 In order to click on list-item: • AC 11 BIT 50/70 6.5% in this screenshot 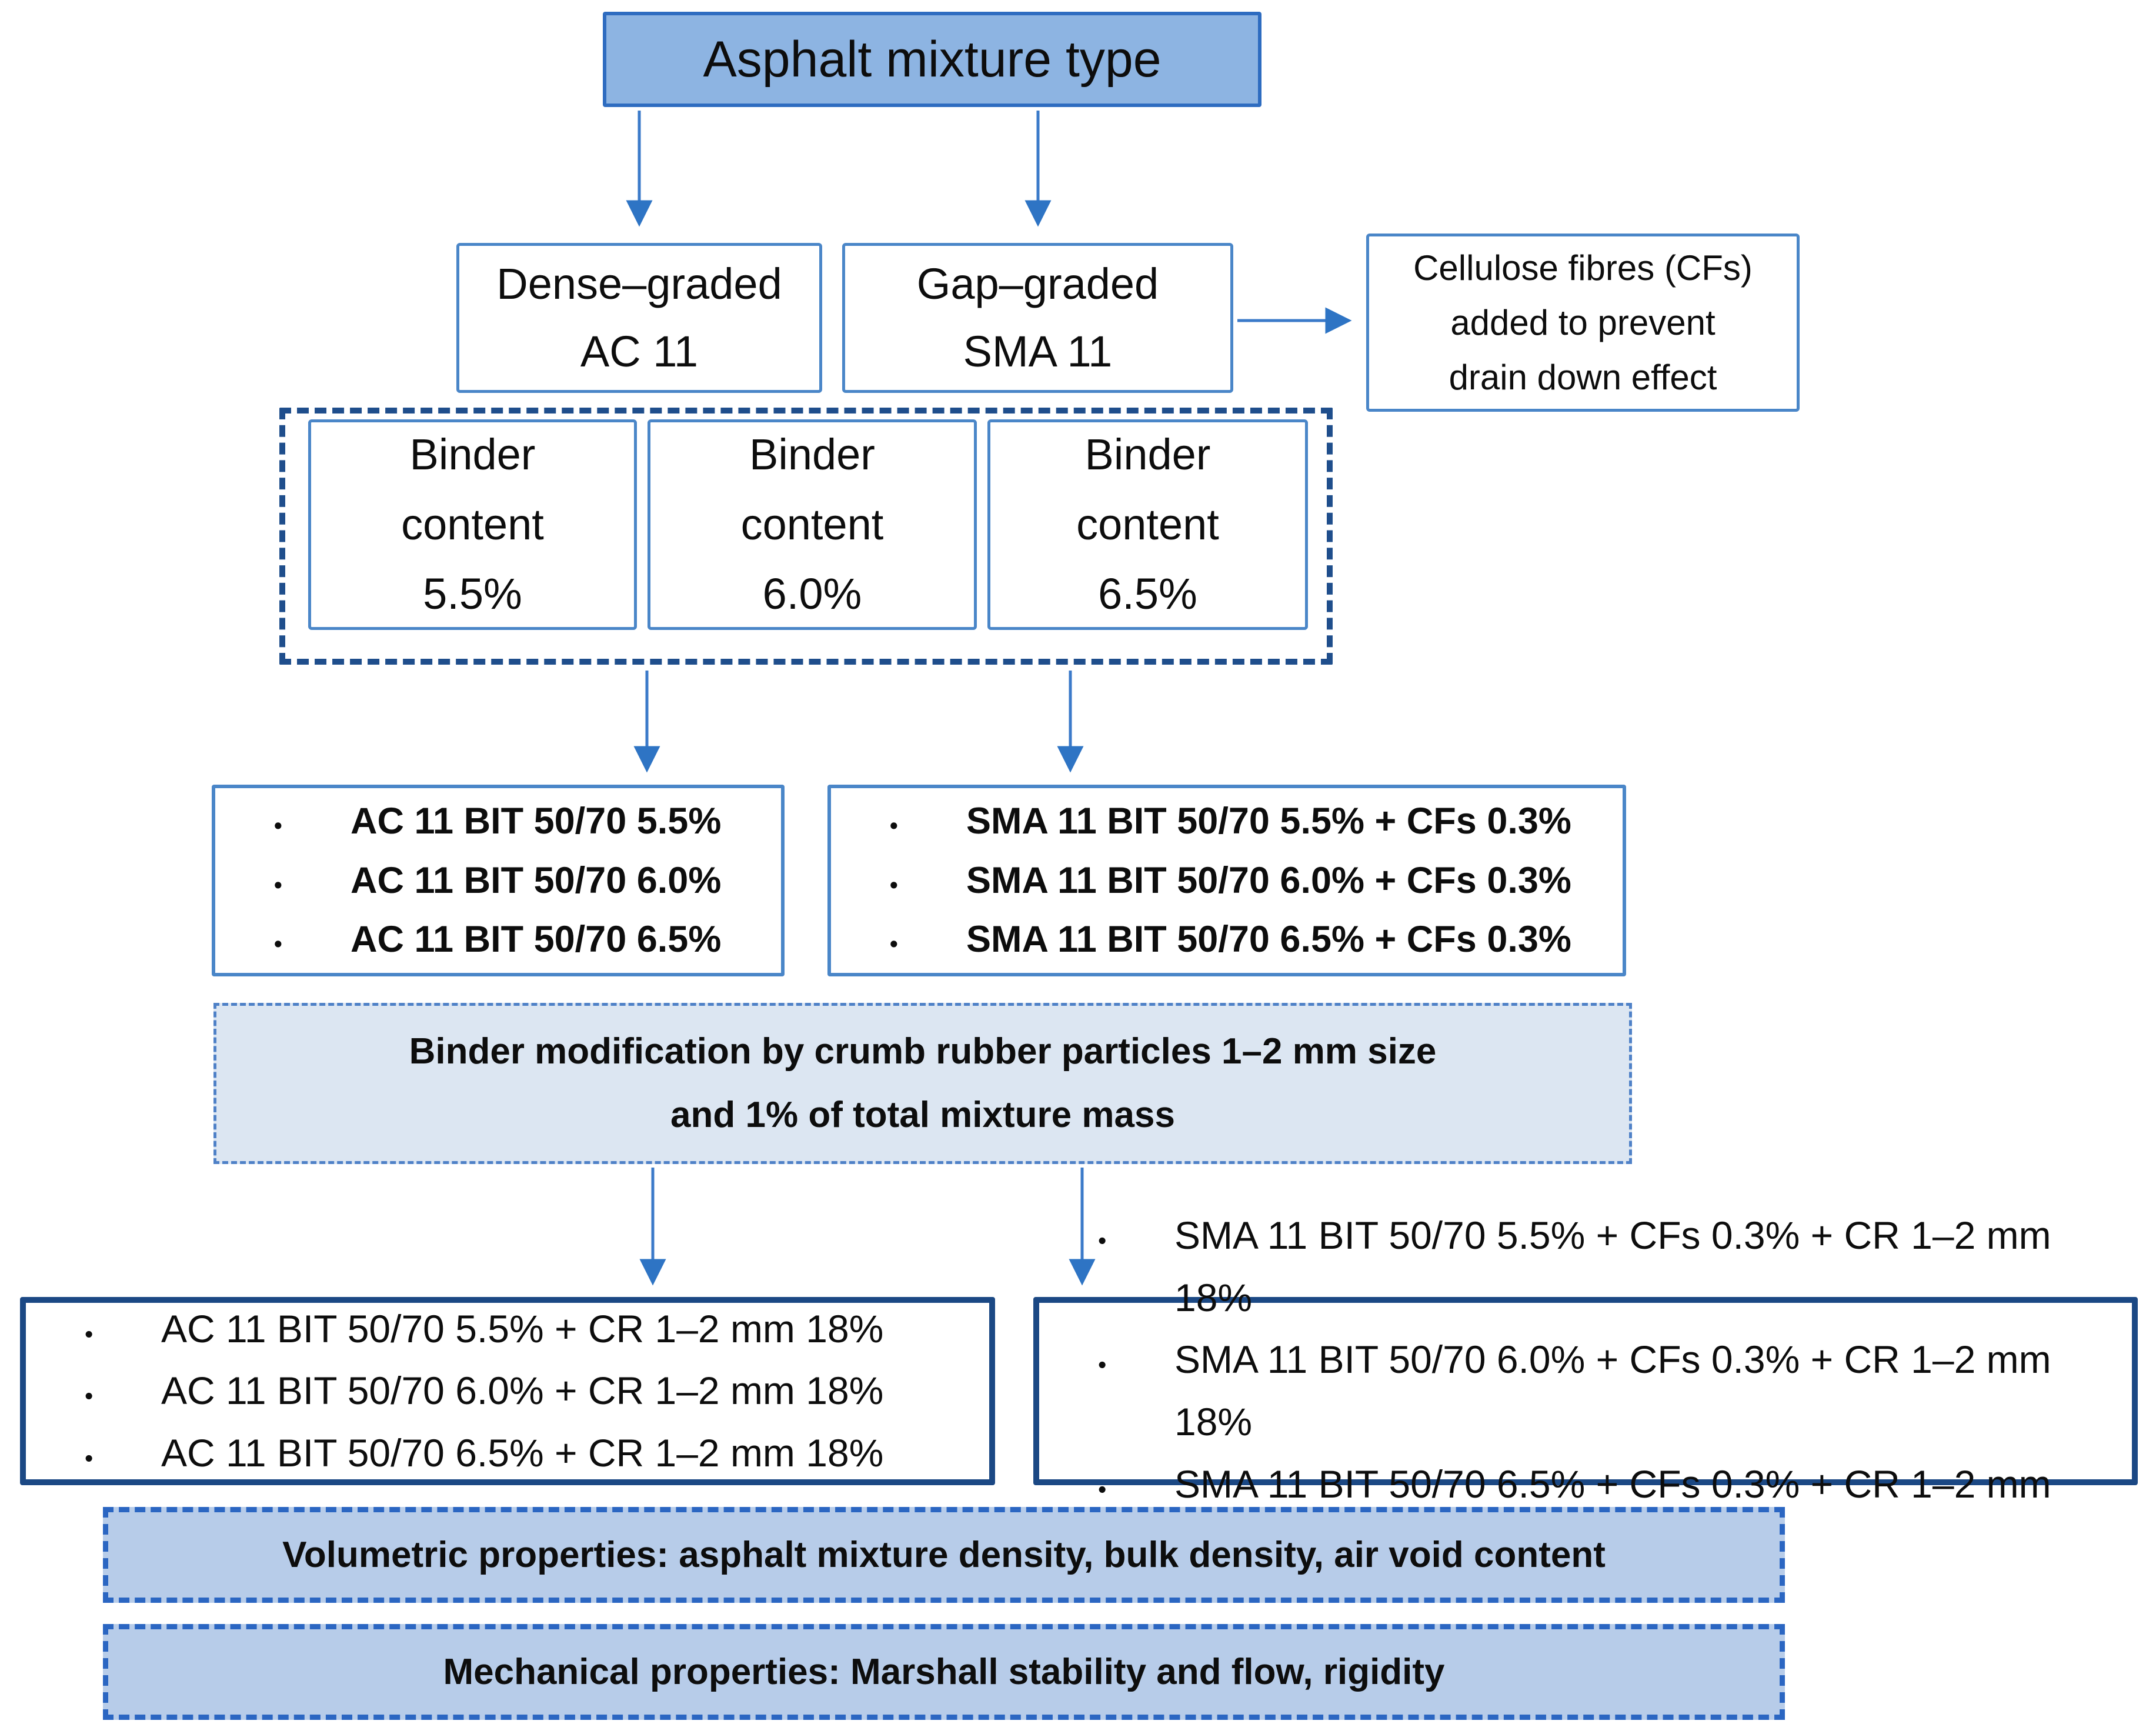, I will do `click(515, 940)`.